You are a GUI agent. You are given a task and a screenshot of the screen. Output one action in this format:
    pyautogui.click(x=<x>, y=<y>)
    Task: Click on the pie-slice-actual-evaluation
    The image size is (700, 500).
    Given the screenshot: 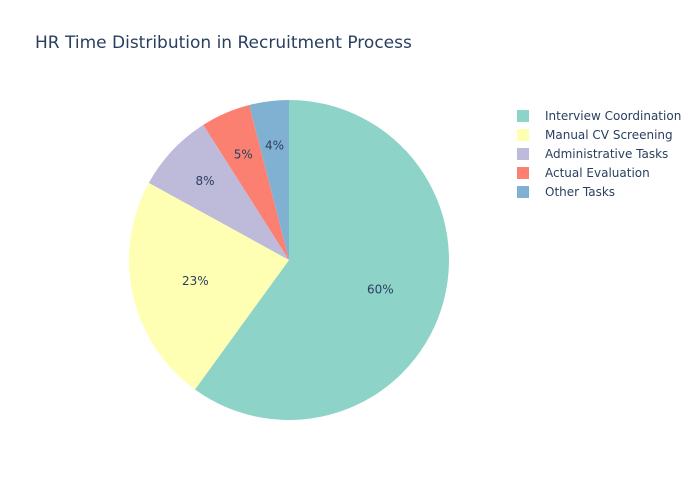 What is the action you would take?
    pyautogui.click(x=246, y=182)
    